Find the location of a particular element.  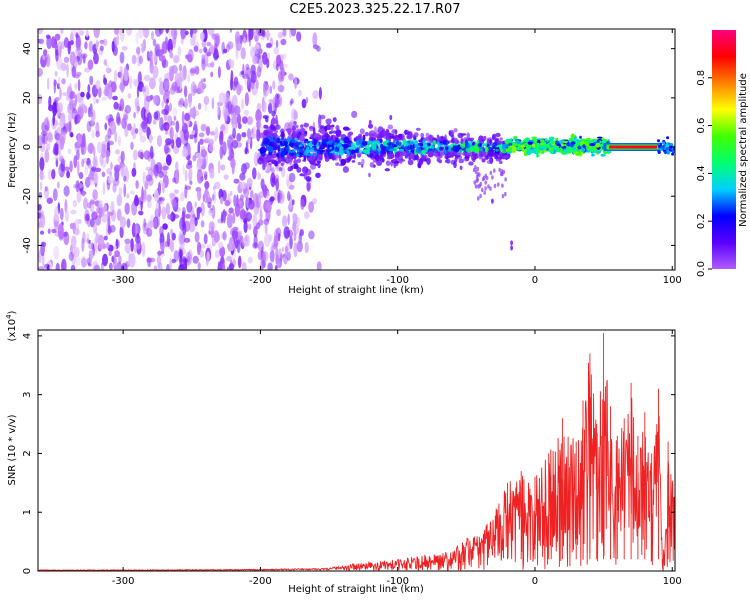

spectrogram-x-label: Height of straight line (km) is located at coordinates (356, 290).